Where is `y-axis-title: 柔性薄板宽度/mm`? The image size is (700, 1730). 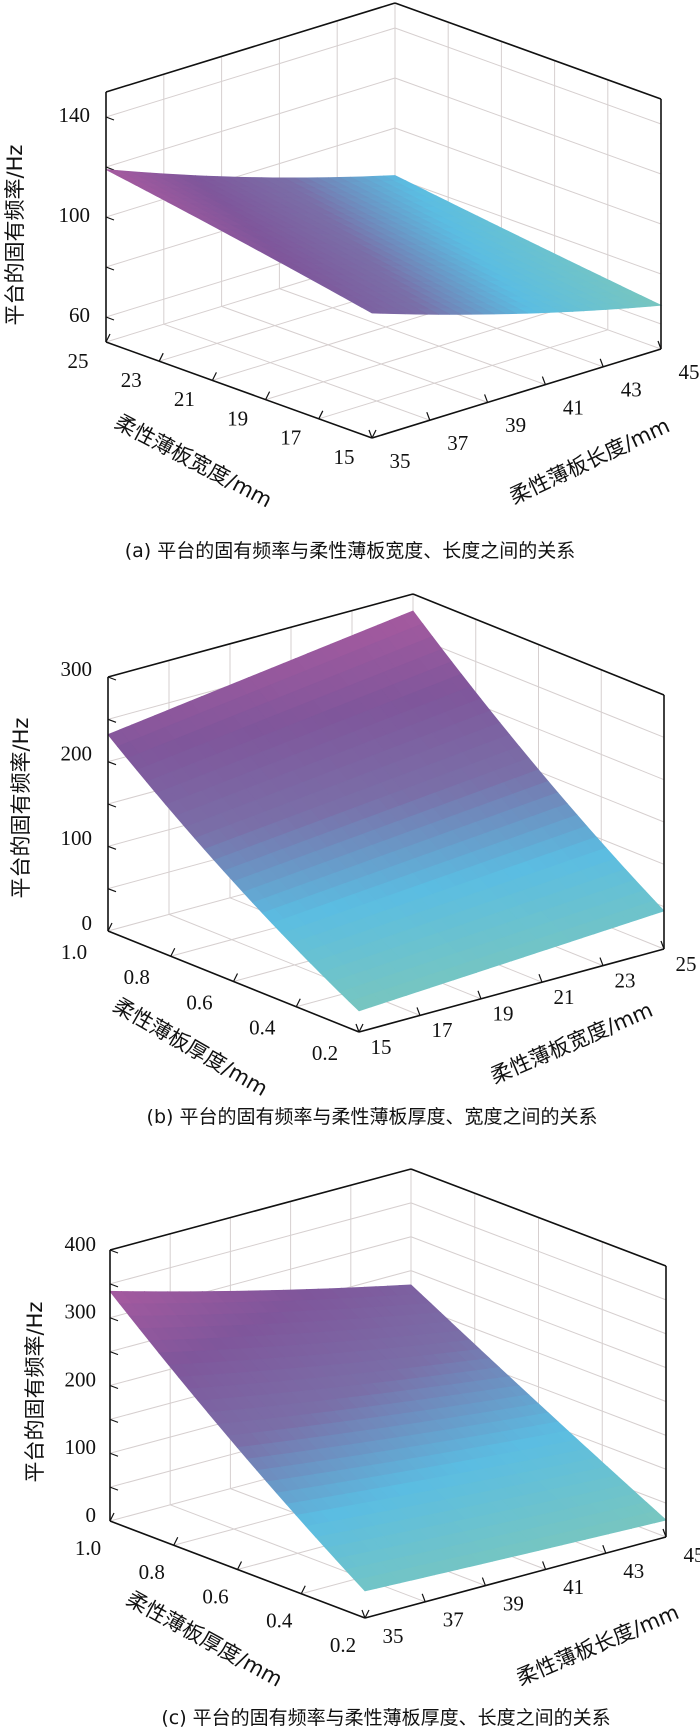 y-axis-title: 柔性薄板宽度/mm is located at coordinates (193, 461).